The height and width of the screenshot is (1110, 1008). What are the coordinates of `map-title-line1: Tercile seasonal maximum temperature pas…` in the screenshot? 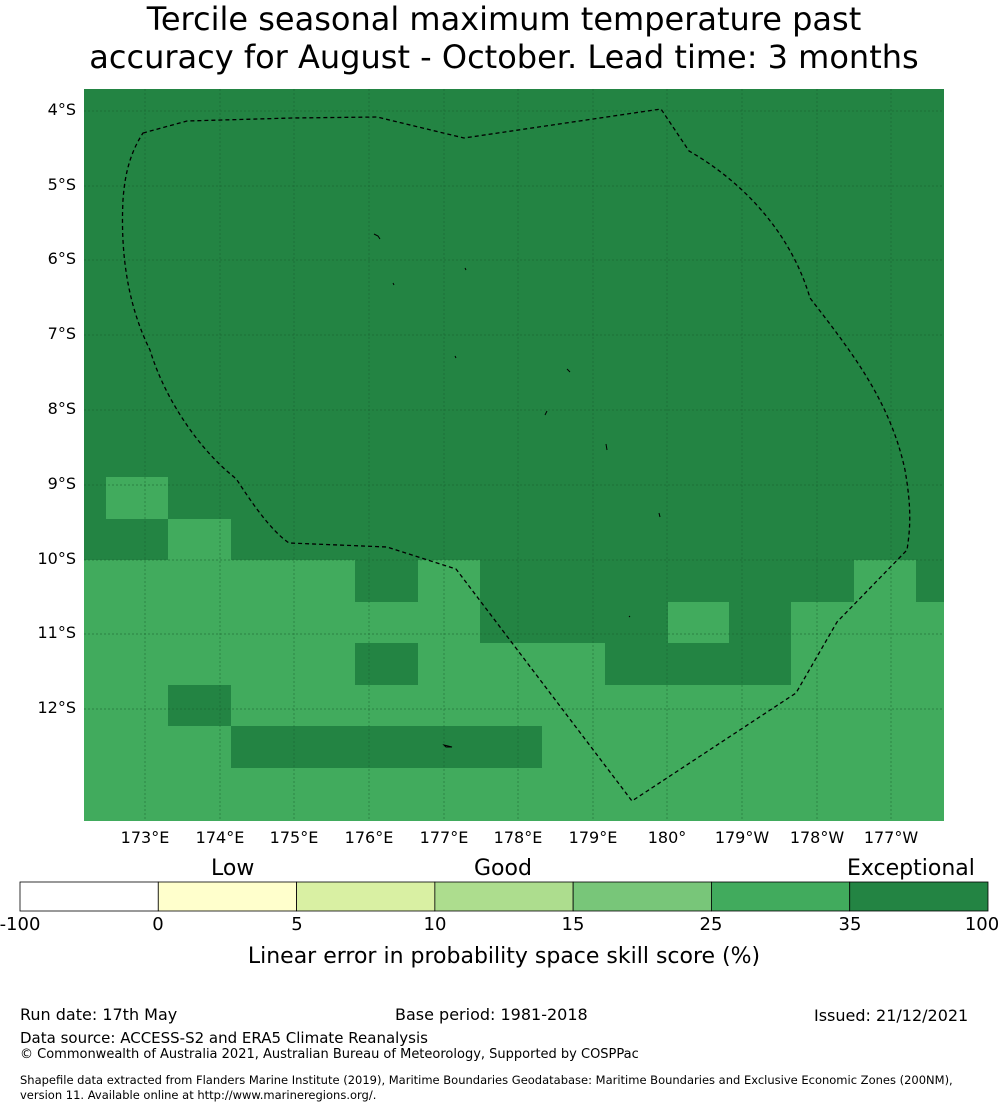 It's located at (504, 19).